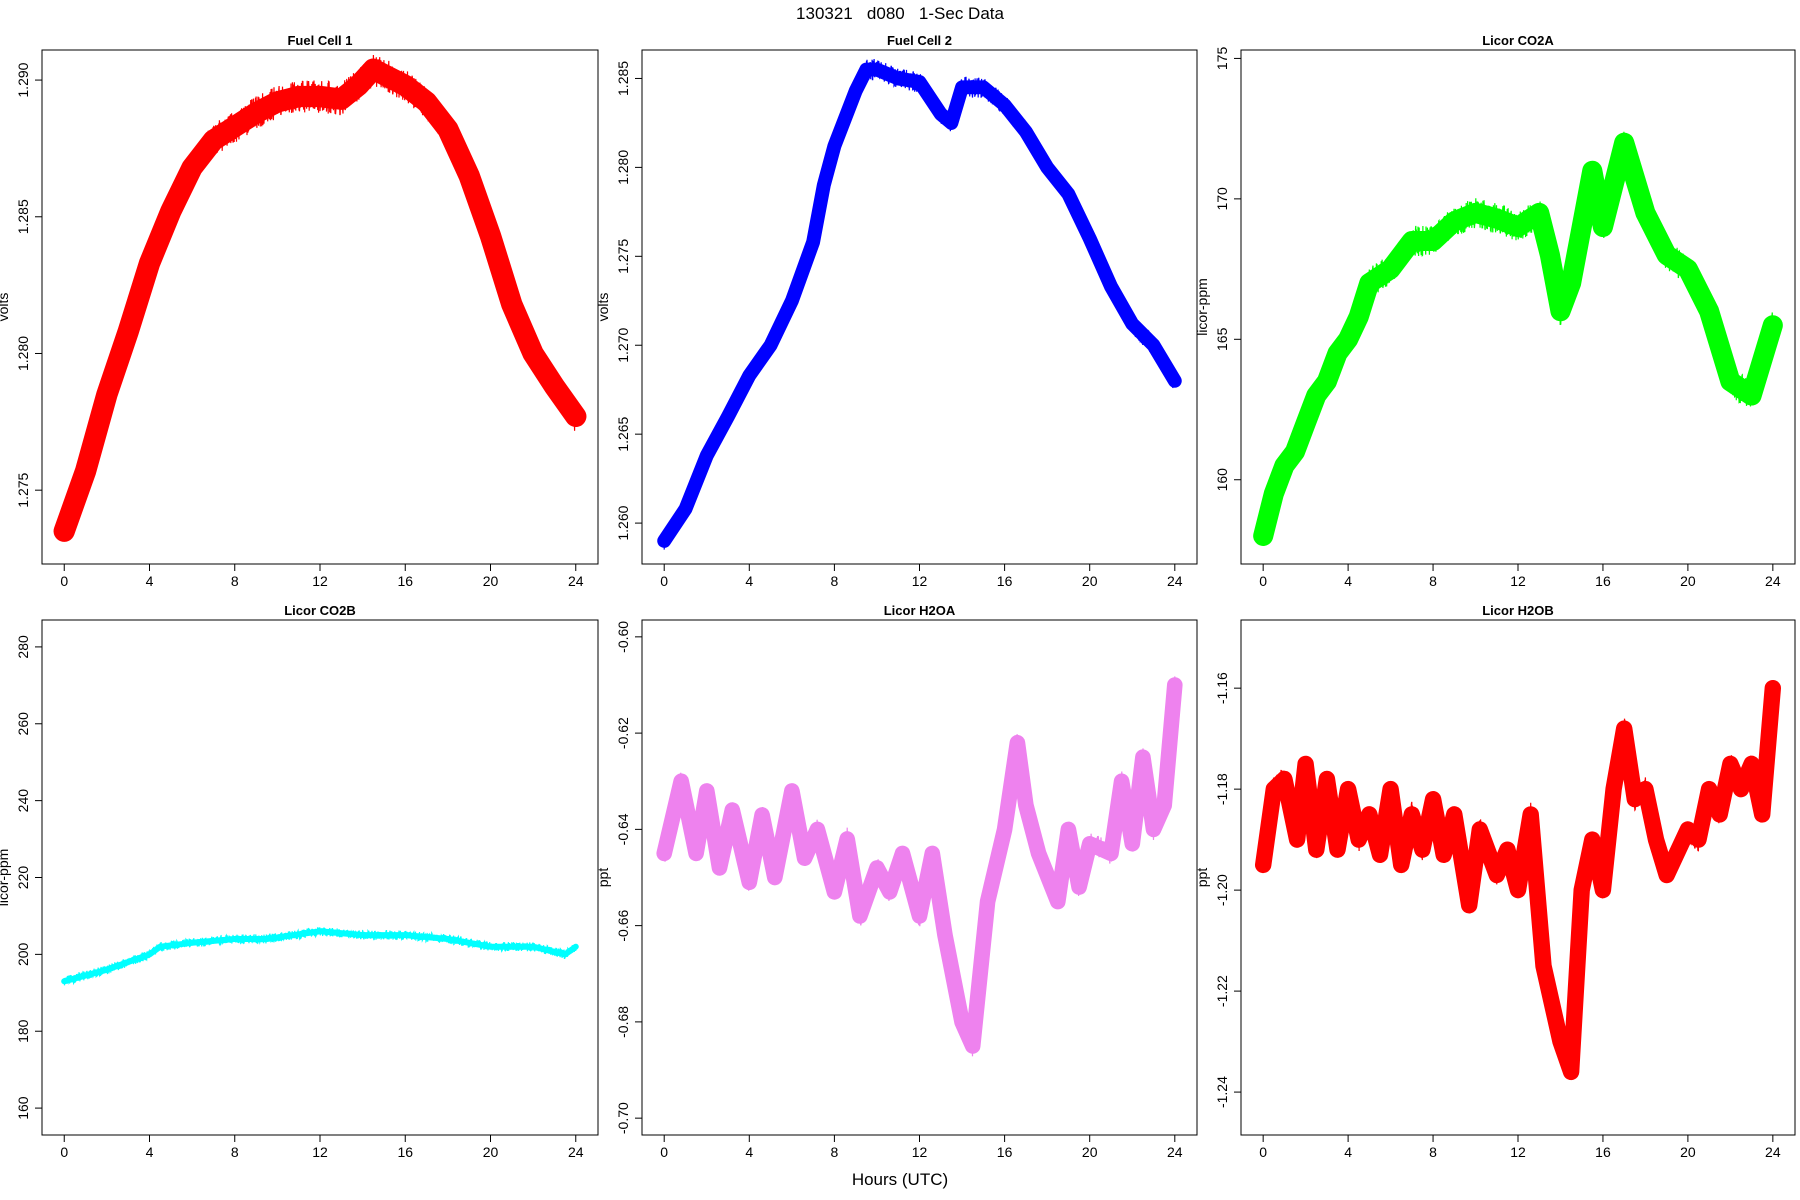  What do you see at coordinates (1222, 991) in the screenshot?
I see `y-tick-label: -1.22` at bounding box center [1222, 991].